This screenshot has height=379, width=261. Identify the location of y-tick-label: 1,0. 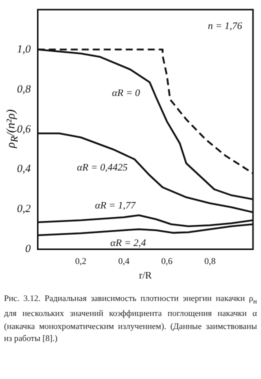
(24, 49).